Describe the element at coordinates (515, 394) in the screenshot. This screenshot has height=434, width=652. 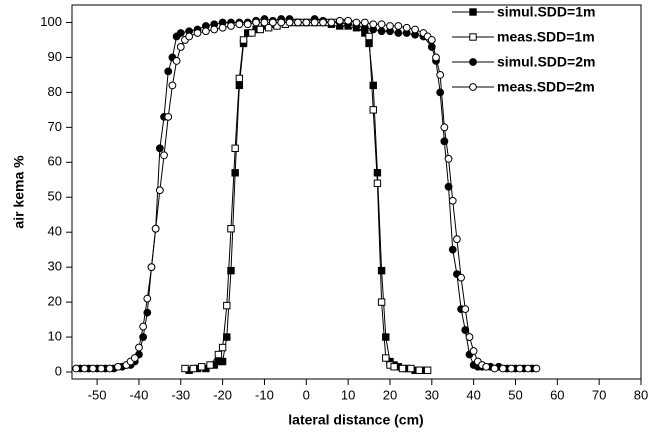
I see `x-tick-label: 50` at that location.